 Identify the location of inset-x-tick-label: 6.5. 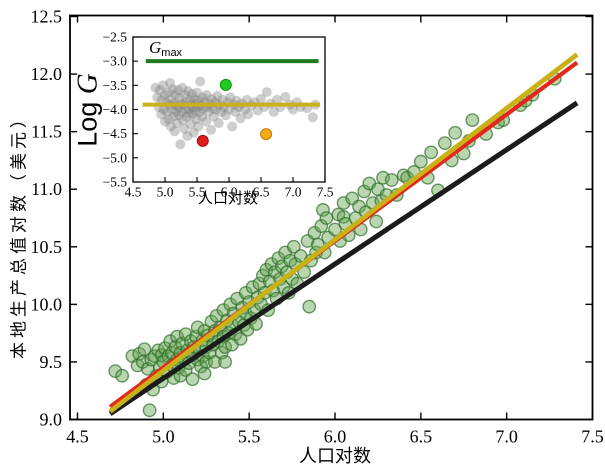
(261, 192).